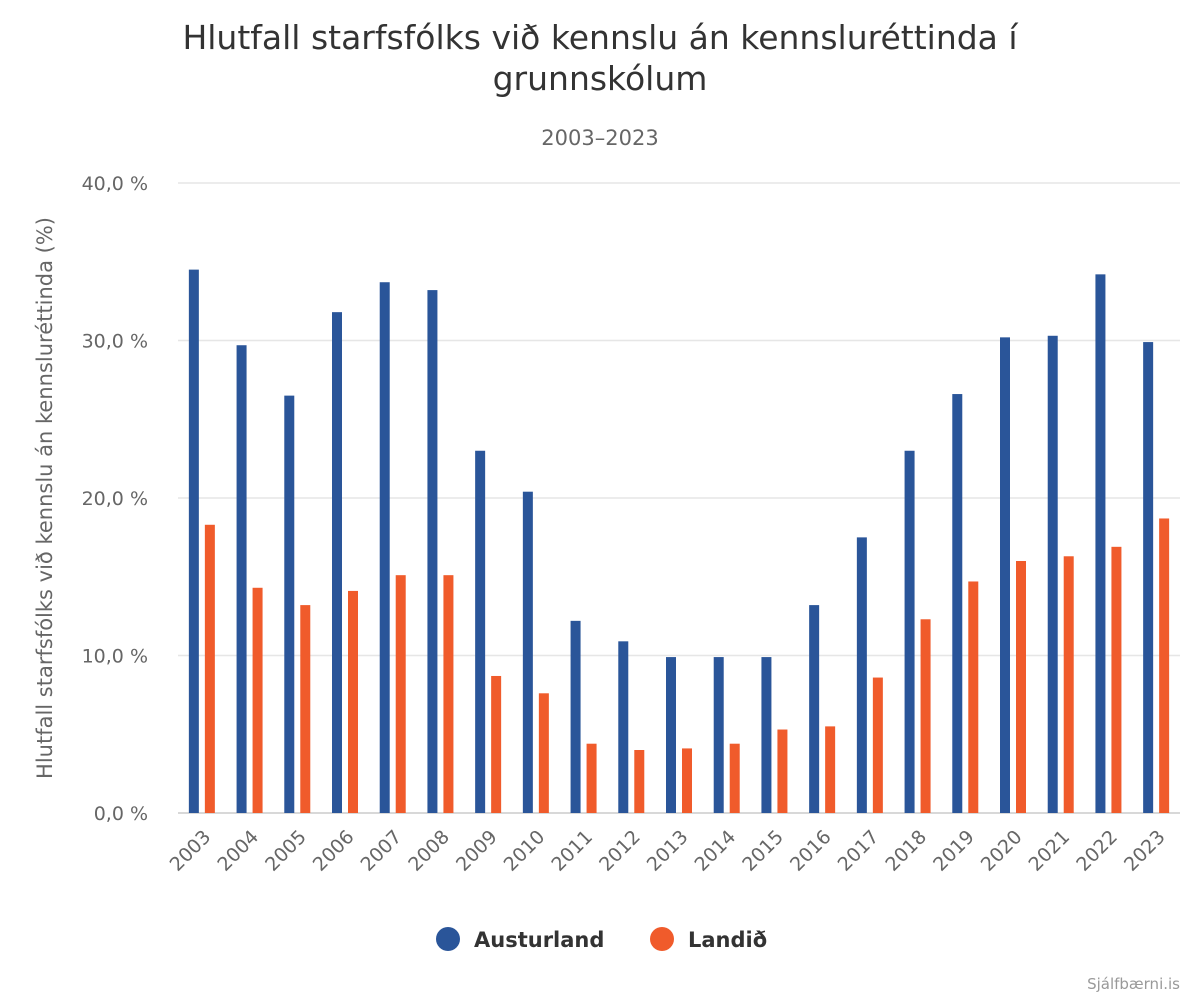 The height and width of the screenshot is (1000, 1200). I want to click on bar-landið-2005, so click(305, 709).